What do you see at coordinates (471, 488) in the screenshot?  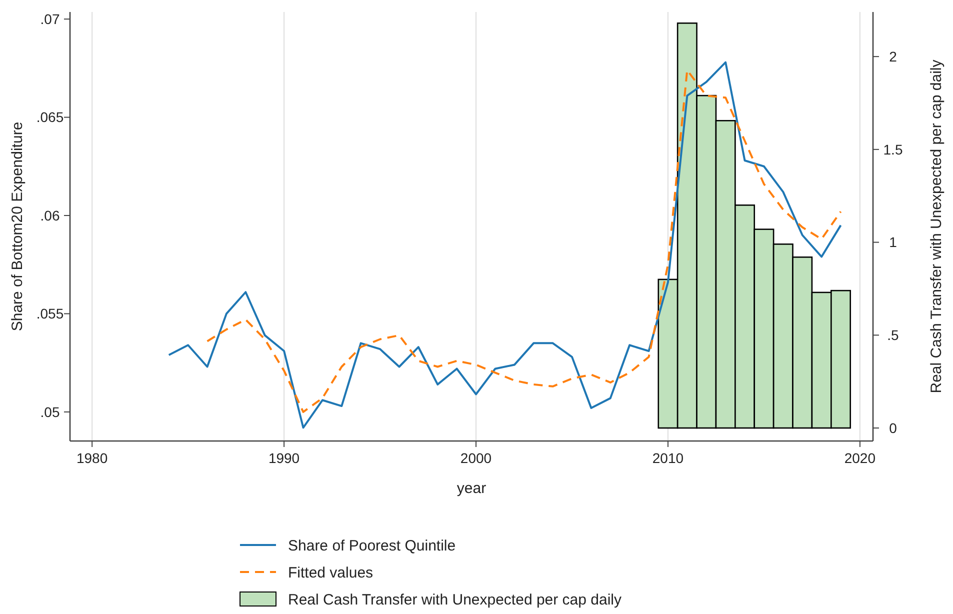 I see `x-axis-title: year` at bounding box center [471, 488].